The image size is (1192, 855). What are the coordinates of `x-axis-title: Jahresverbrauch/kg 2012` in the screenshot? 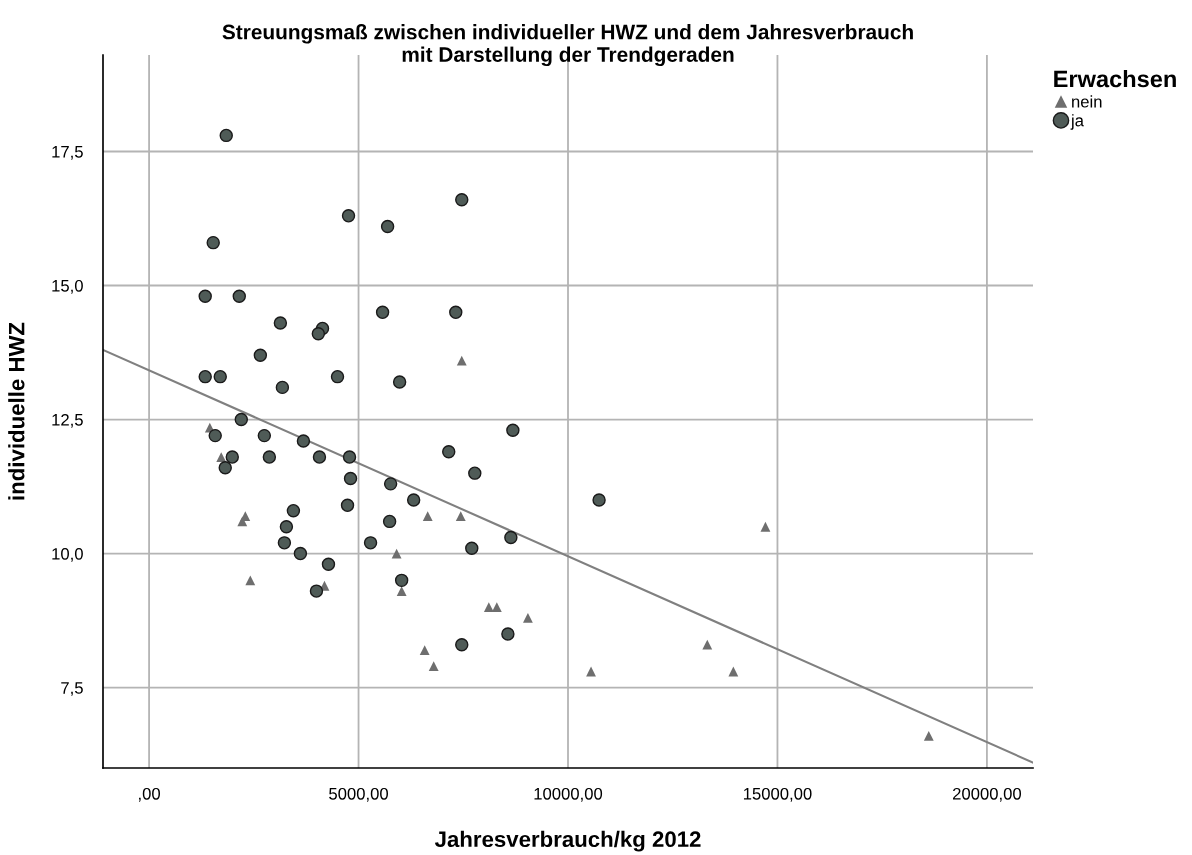 It's located at (567, 841).